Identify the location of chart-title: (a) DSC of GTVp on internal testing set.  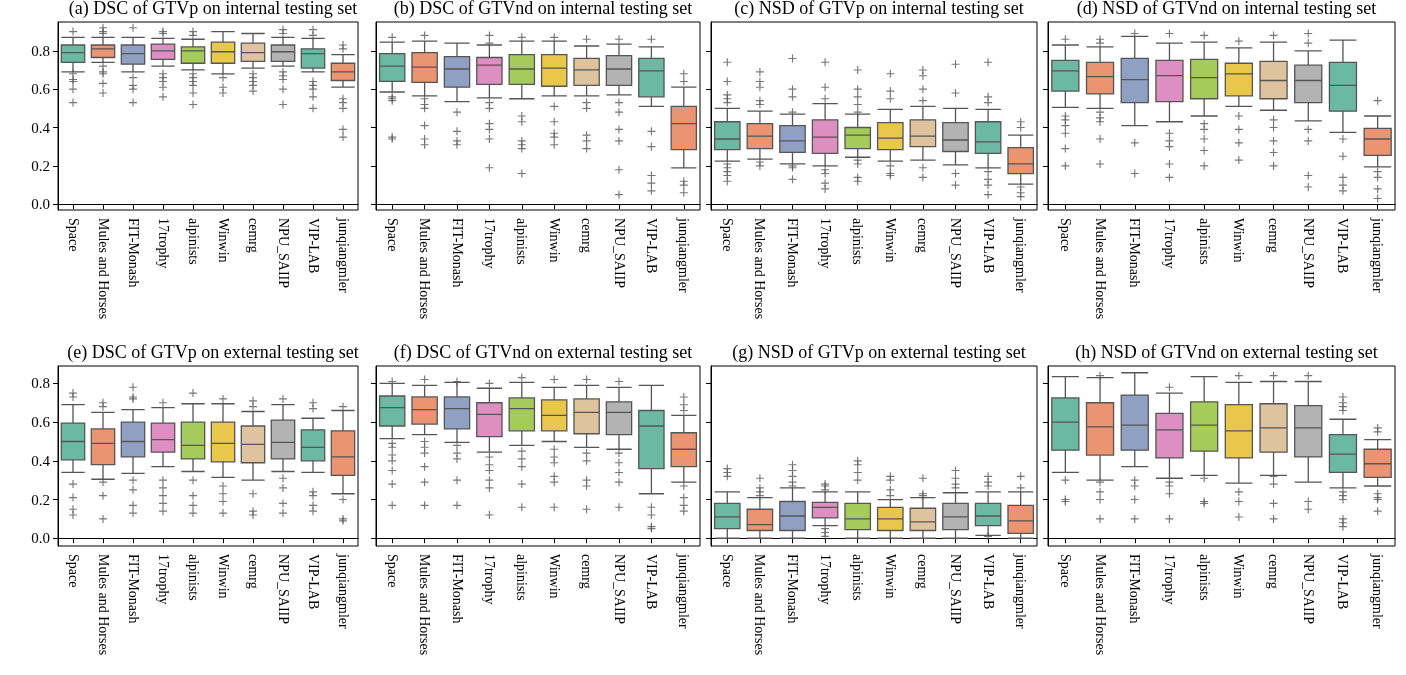
(213, 9).